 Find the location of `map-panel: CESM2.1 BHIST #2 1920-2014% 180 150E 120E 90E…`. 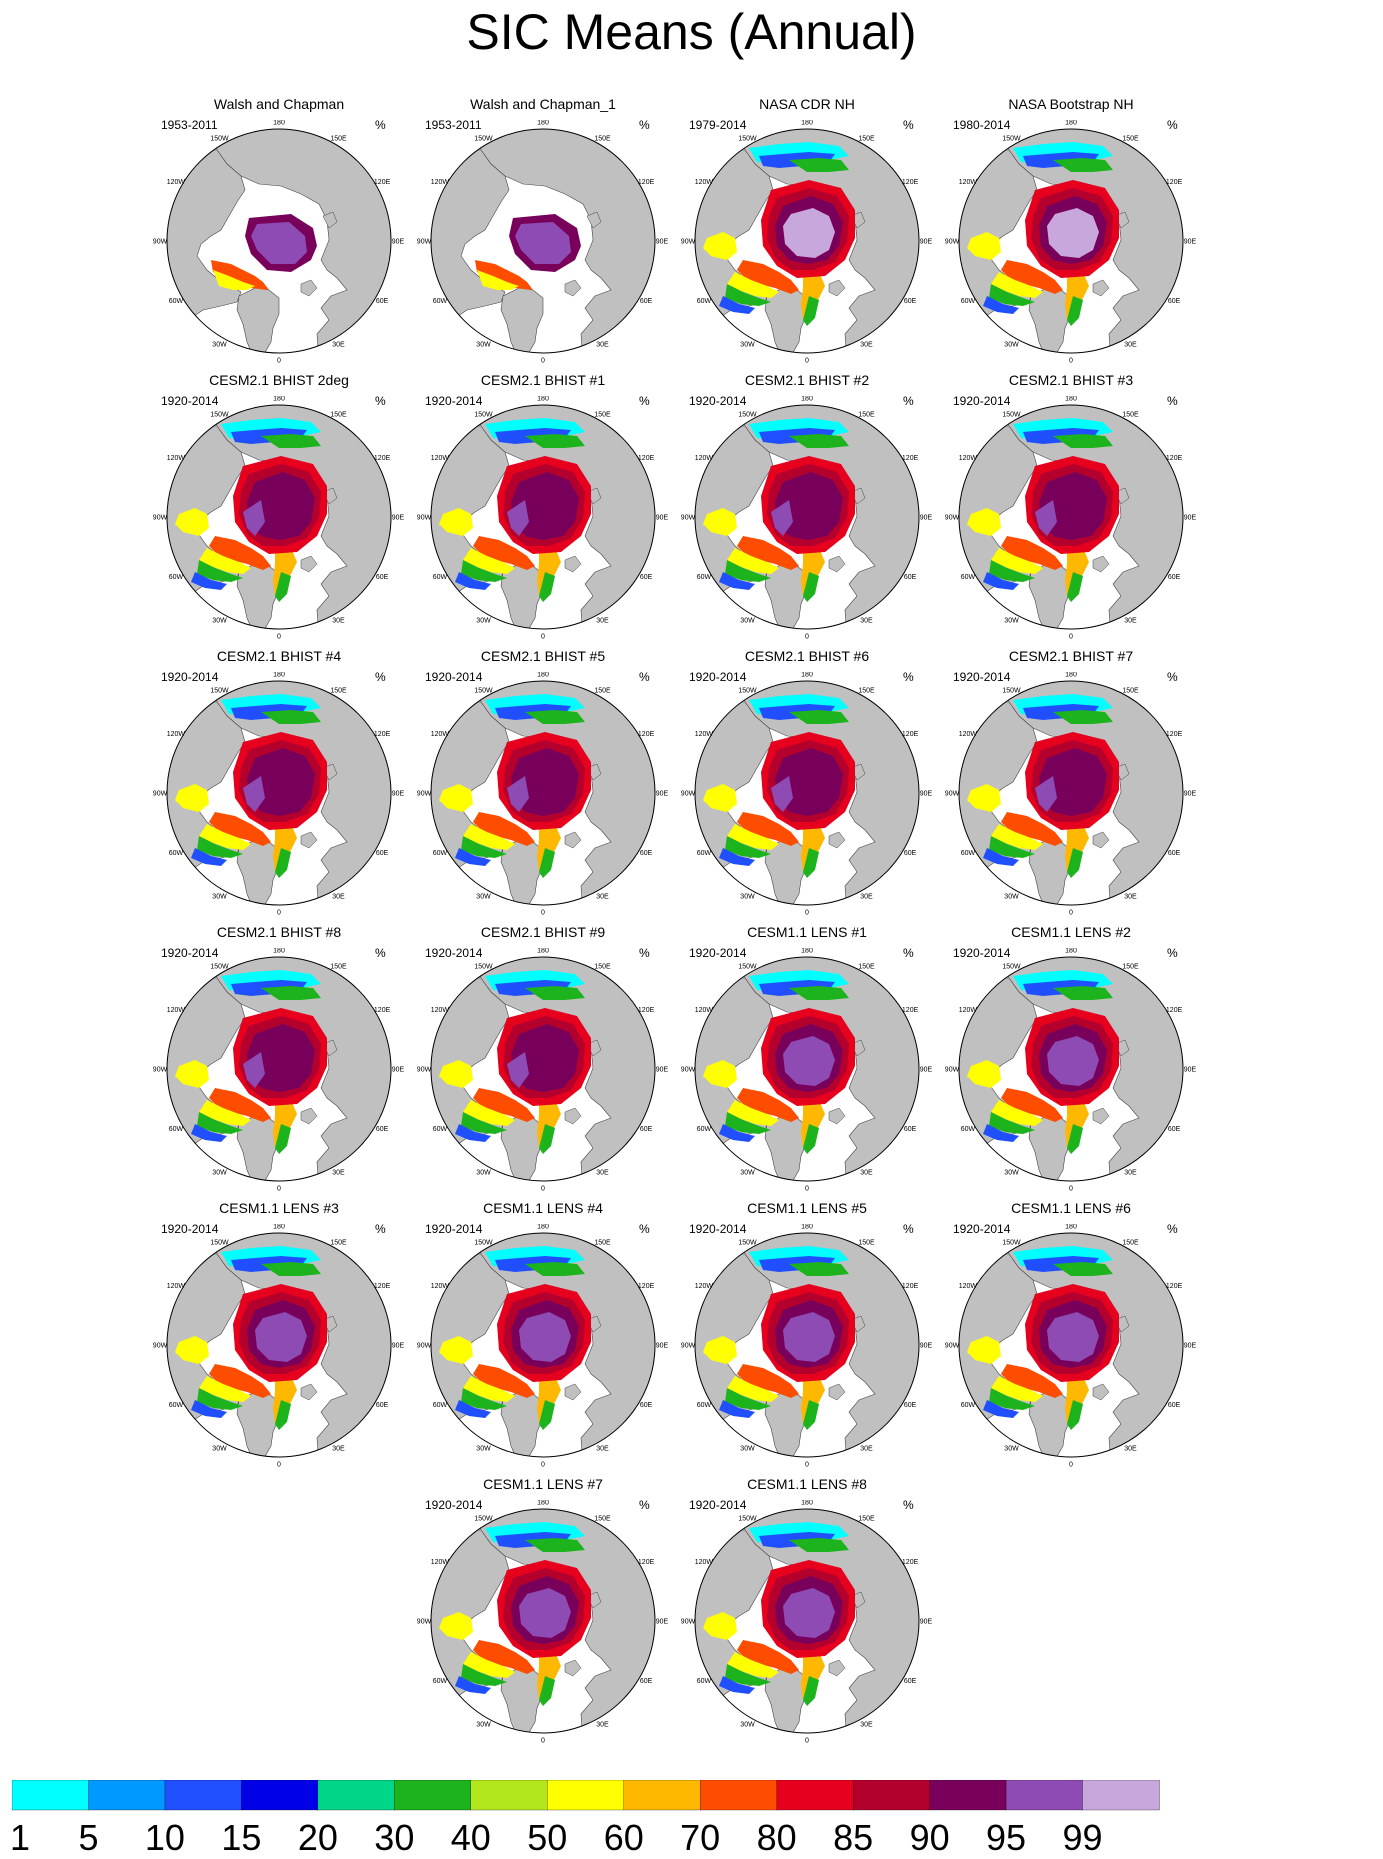

map-panel: CESM2.1 BHIST #2 1920-2014% 180 150E 120E 90E… is located at coordinates (807, 506).